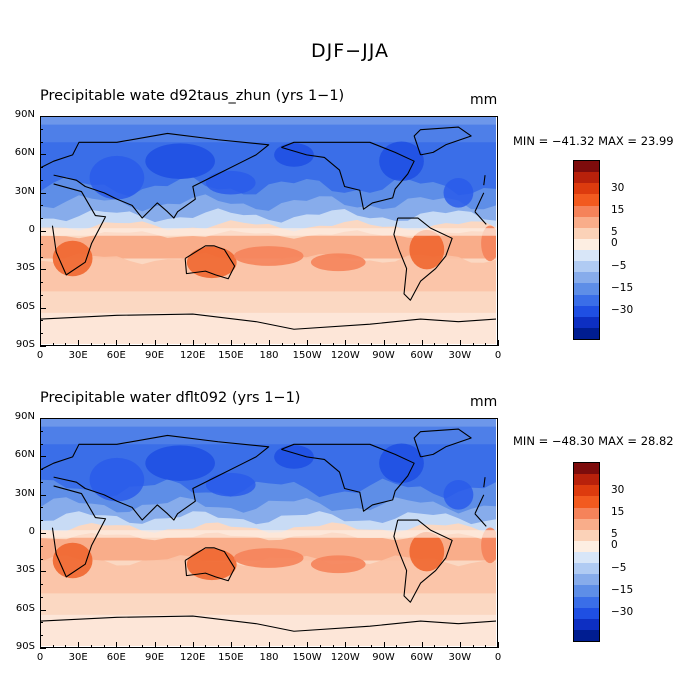  I want to click on panel-title-bottom: Precipitable water dflt092 (yrs 1−1), so click(170, 398).